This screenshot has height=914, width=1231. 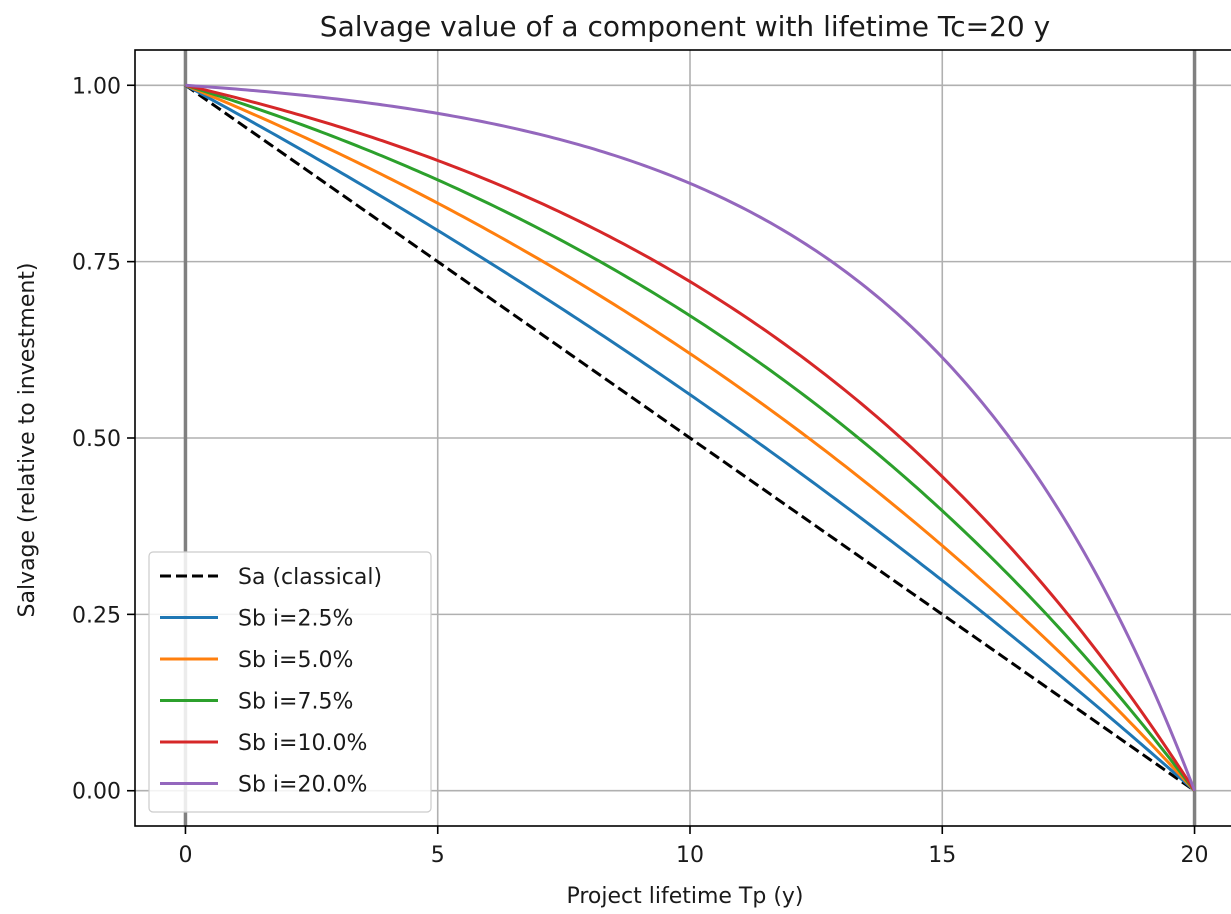 What do you see at coordinates (96, 615) in the screenshot?
I see `y-tick-label: 0.25` at bounding box center [96, 615].